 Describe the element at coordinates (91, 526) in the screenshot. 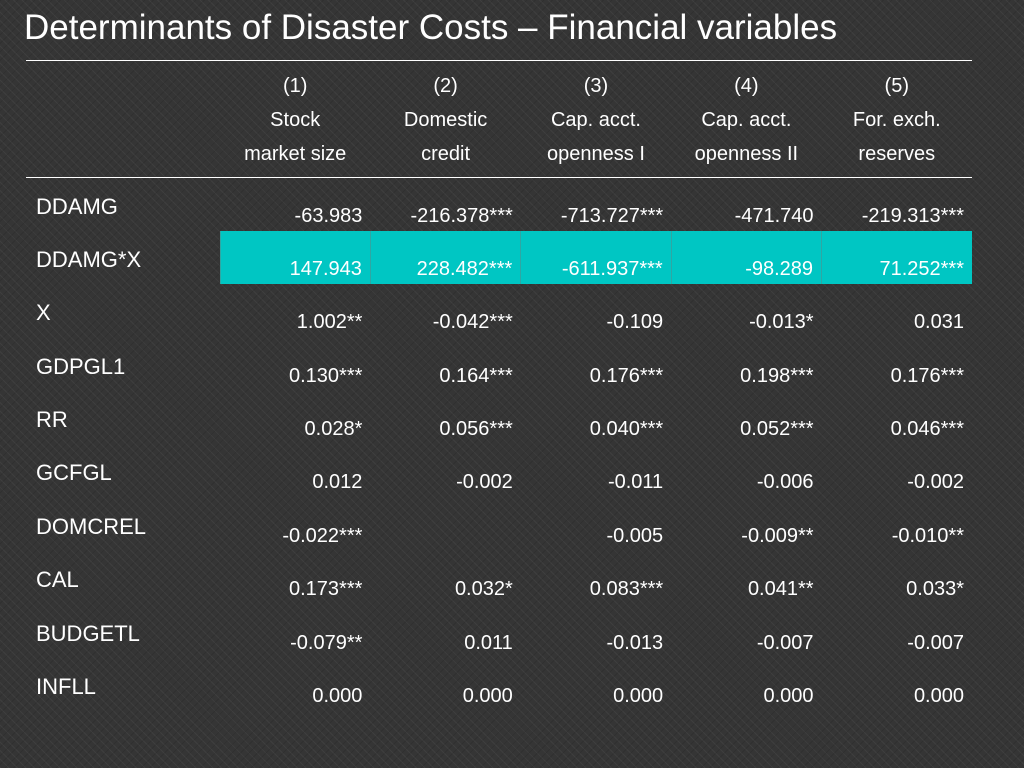

I see `row-label: DOMCREL` at that location.